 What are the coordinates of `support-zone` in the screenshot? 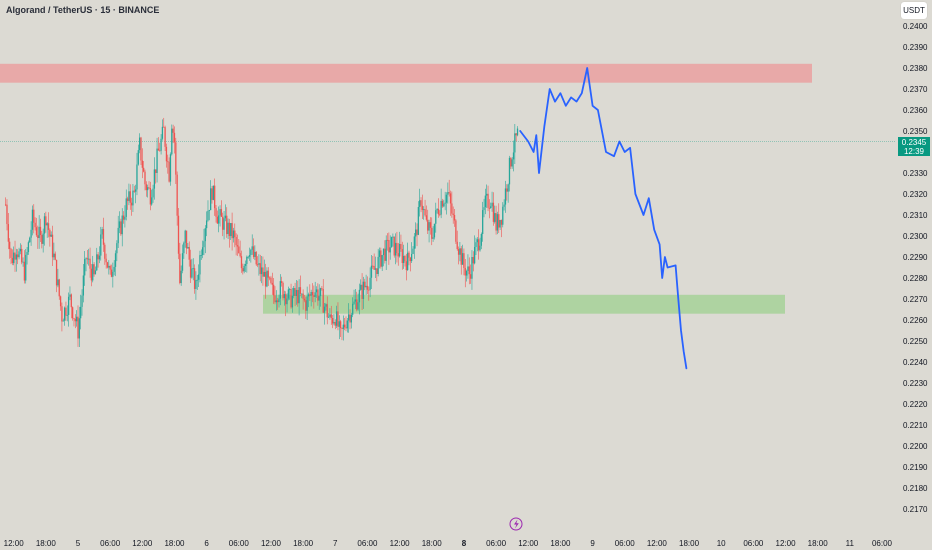 It's located at (524, 304).